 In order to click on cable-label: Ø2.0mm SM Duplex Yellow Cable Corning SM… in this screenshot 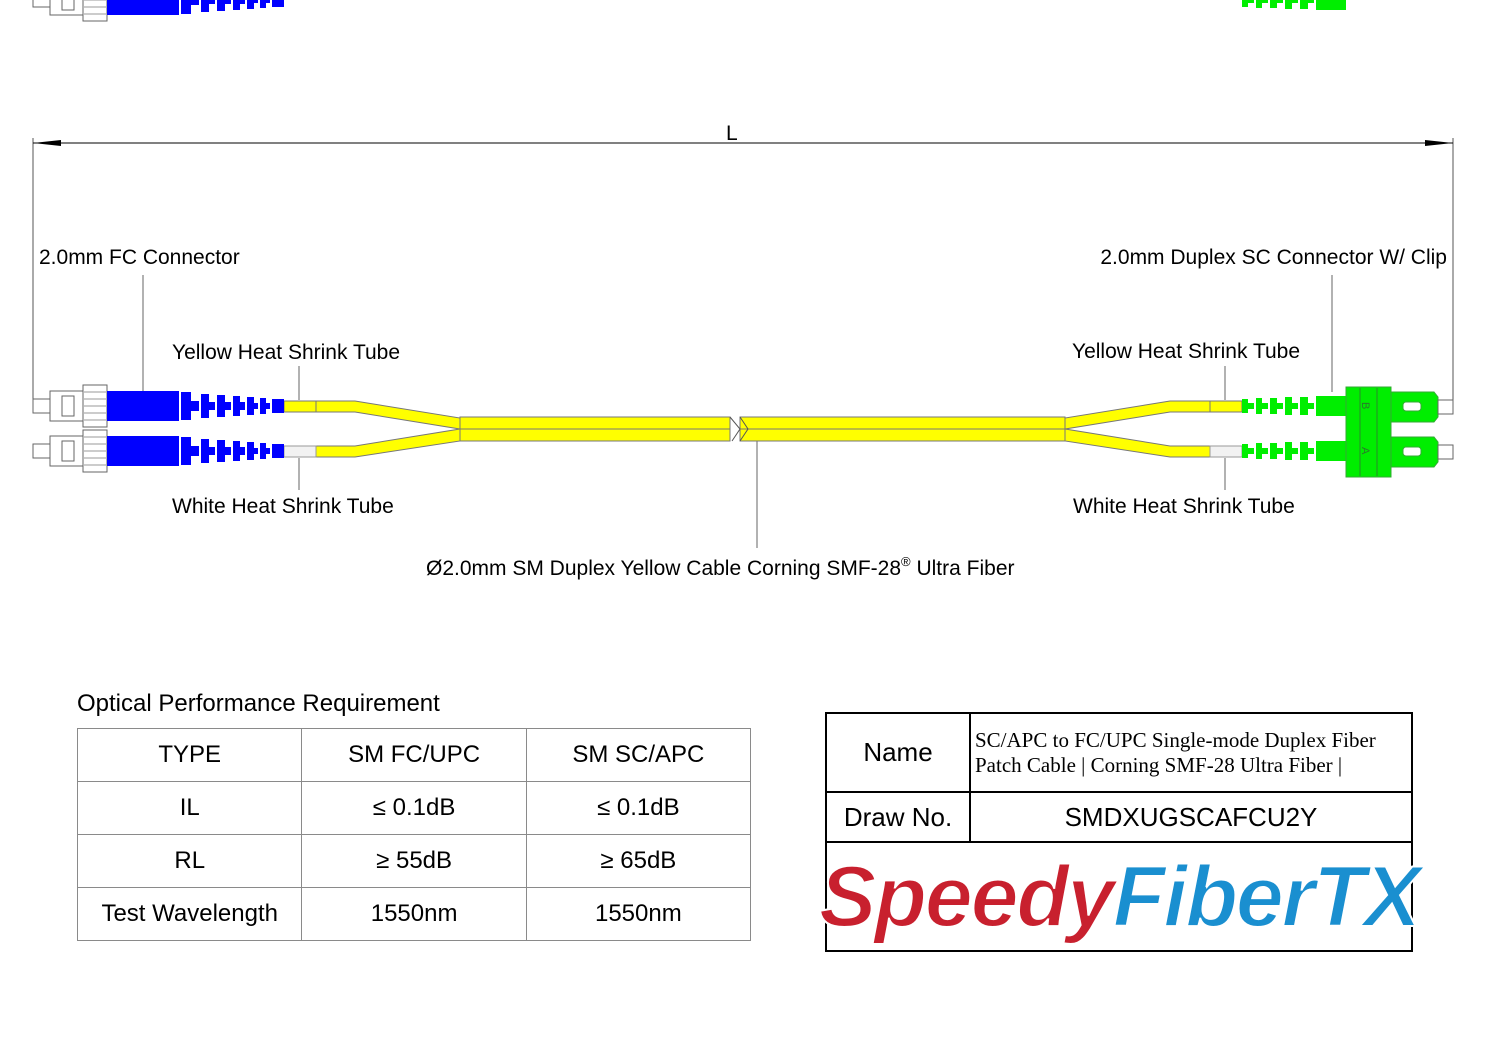, I will do `click(720, 567)`.